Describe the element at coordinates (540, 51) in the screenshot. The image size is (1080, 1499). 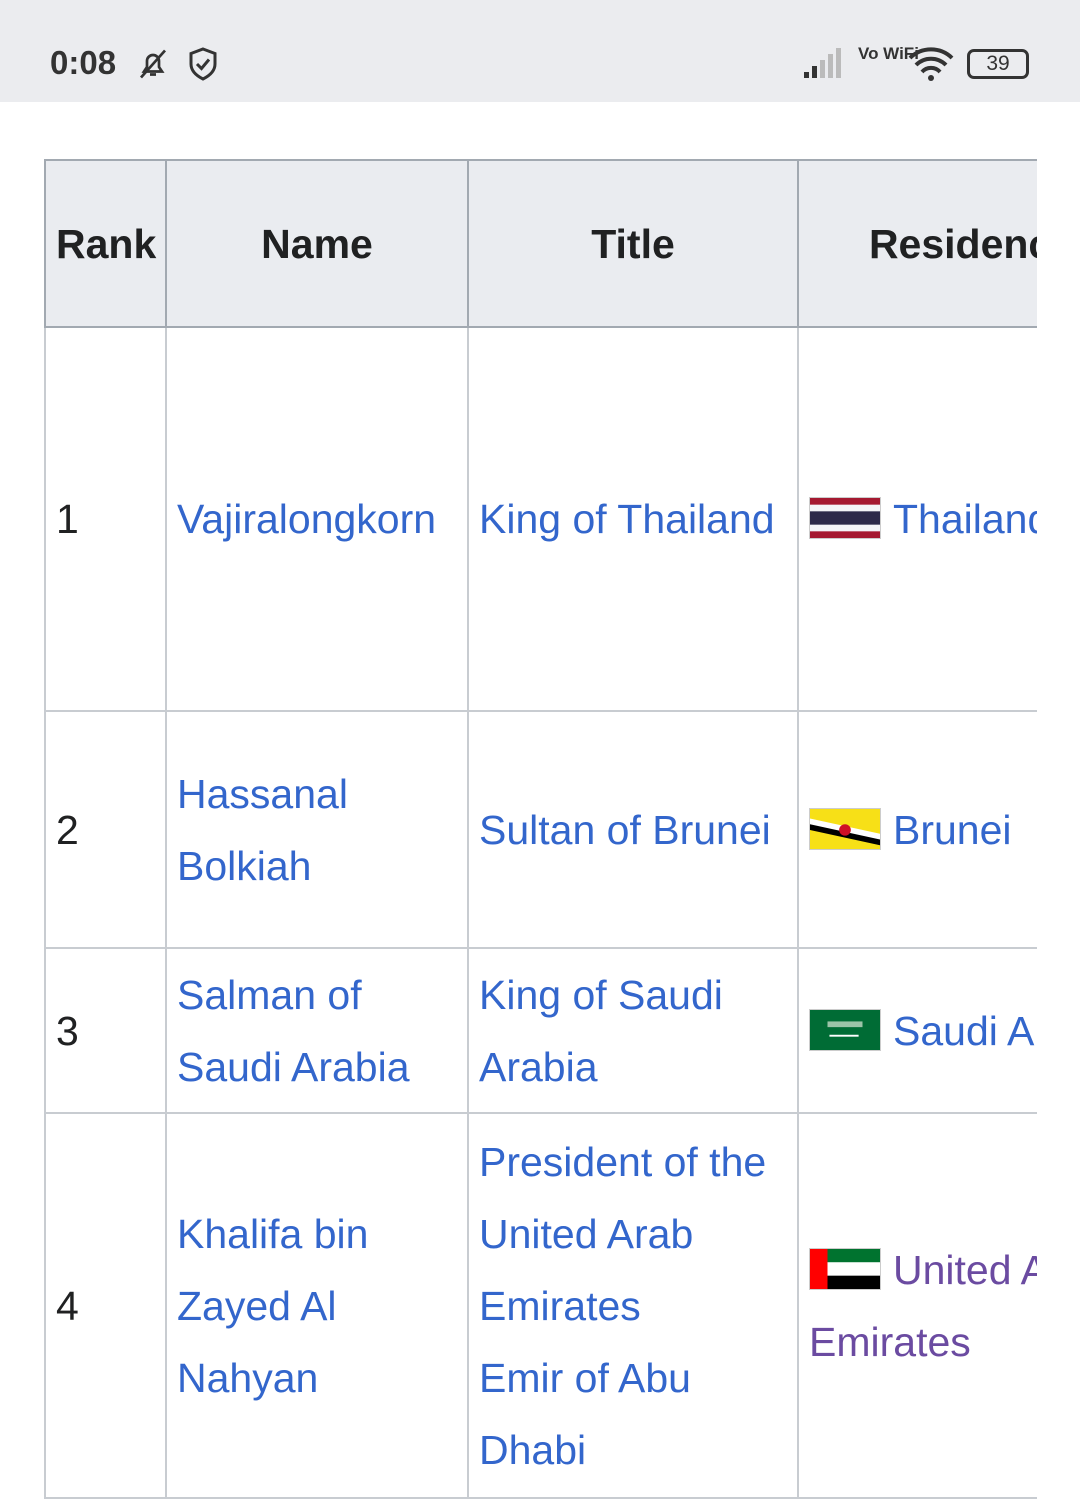
I see `status-bar: 0:08 Vo WiFi 39` at that location.